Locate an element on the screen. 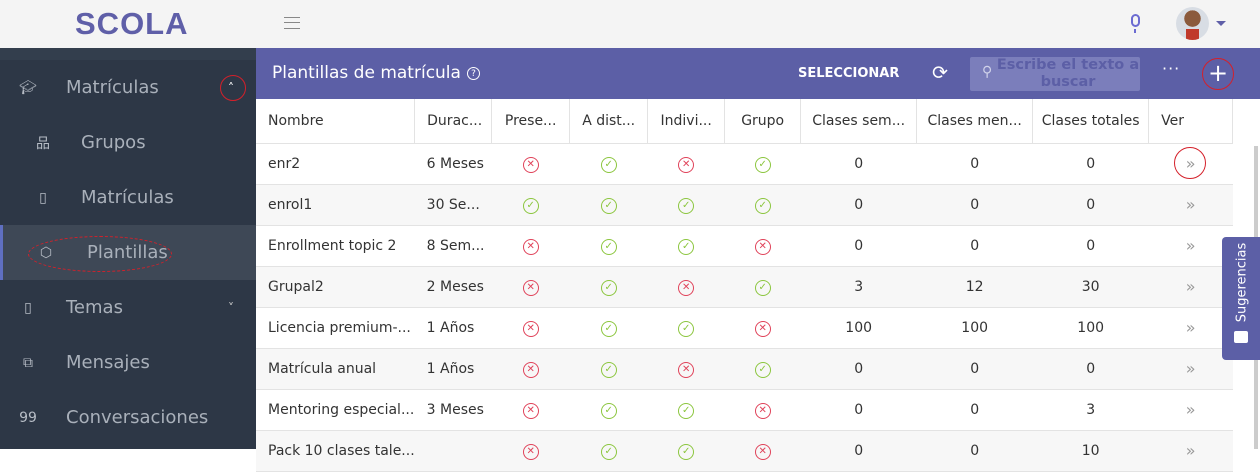 The width and height of the screenshot is (1260, 472). name-cell: Enrollment topic 2 is located at coordinates (335, 246).